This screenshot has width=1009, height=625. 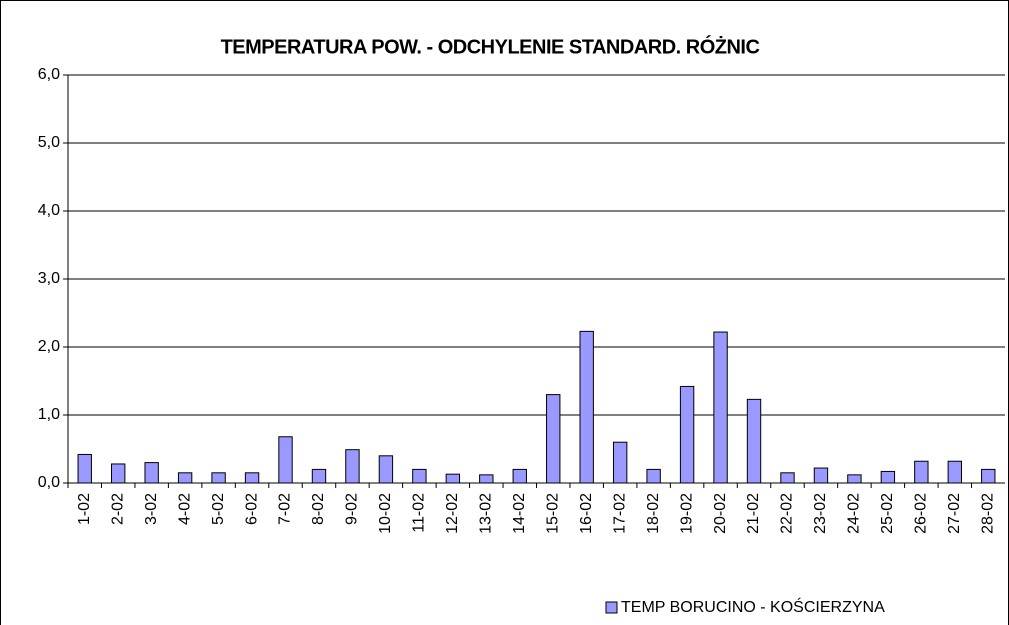 What do you see at coordinates (84, 509) in the screenshot?
I see `x-tick-label: 1-02` at bounding box center [84, 509].